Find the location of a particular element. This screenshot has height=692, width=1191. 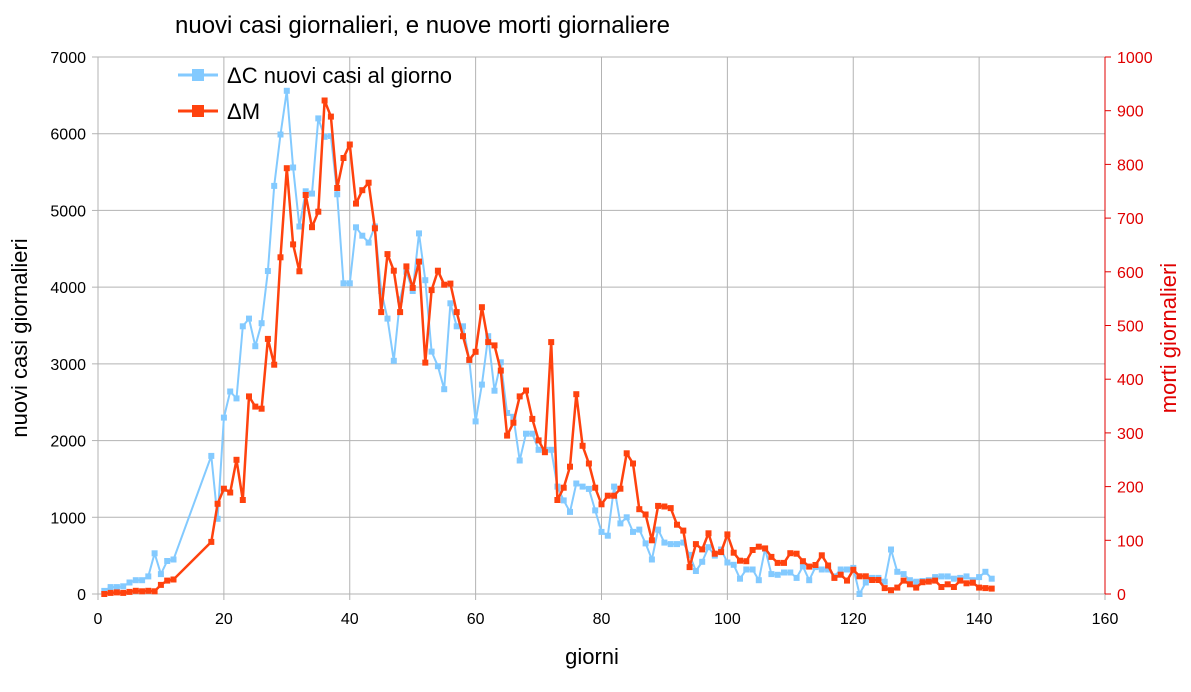

legend-marker-deaths is located at coordinates (198, 111).